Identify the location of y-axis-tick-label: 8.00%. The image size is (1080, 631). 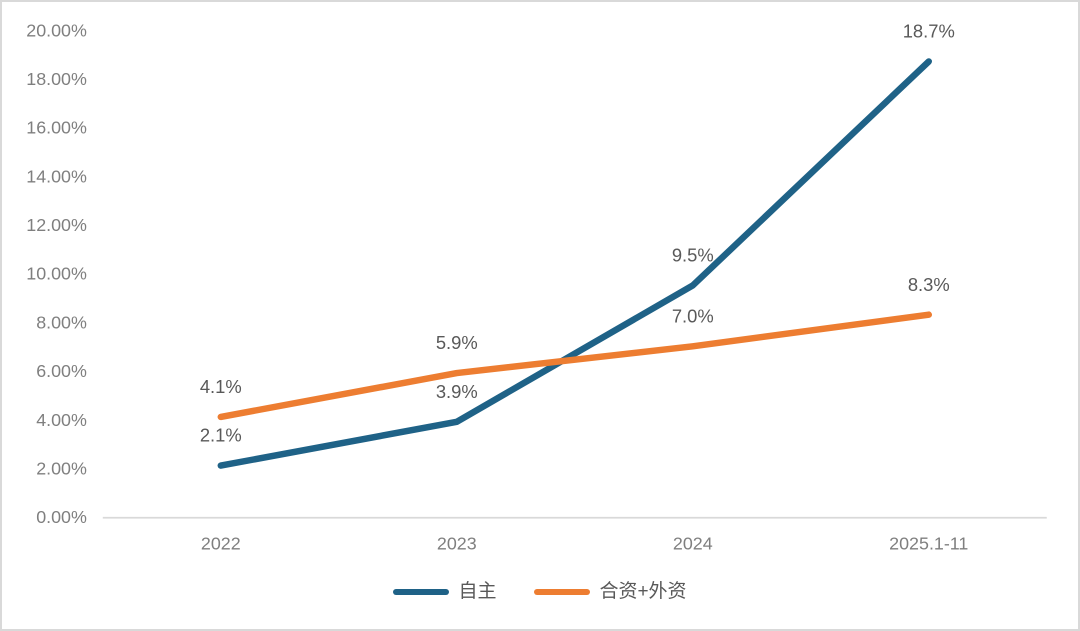
(61, 322).